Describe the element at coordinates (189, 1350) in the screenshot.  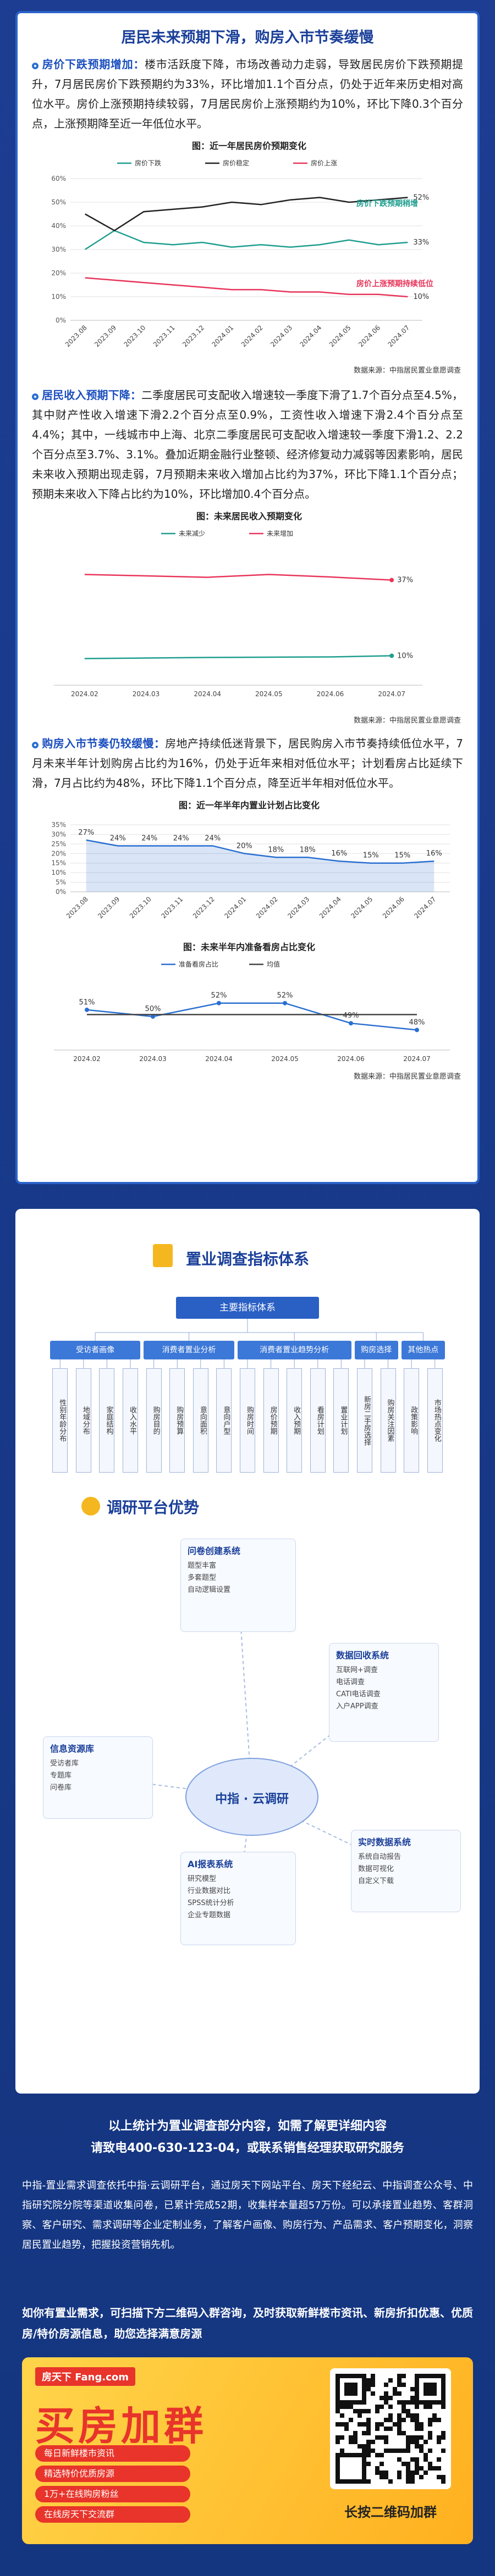
I see `branch-node: 消费者置业分析` at that location.